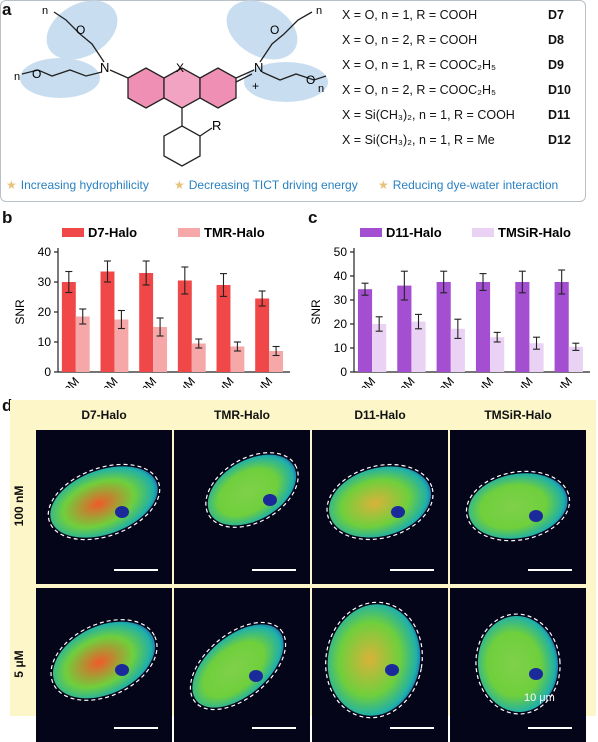 Image resolution: width=598 pixels, height=742 pixels. Describe the element at coordinates (521, 381) in the screenshot. I see `x-tick-label: 2 μM` at that location.